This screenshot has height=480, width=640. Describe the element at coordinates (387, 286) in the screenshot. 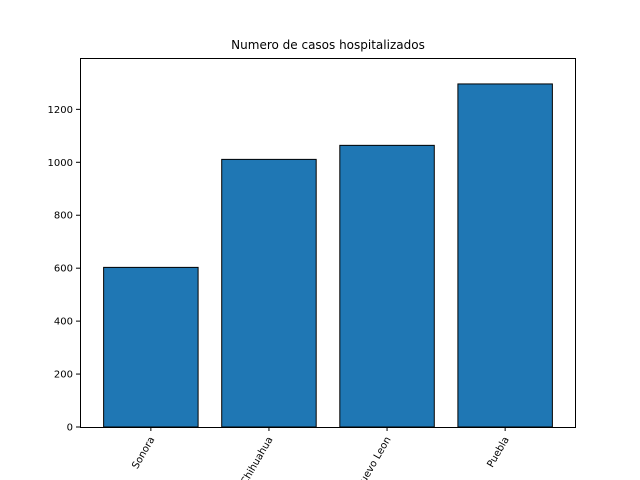

I see `bar-nuevo-leon` at that location.